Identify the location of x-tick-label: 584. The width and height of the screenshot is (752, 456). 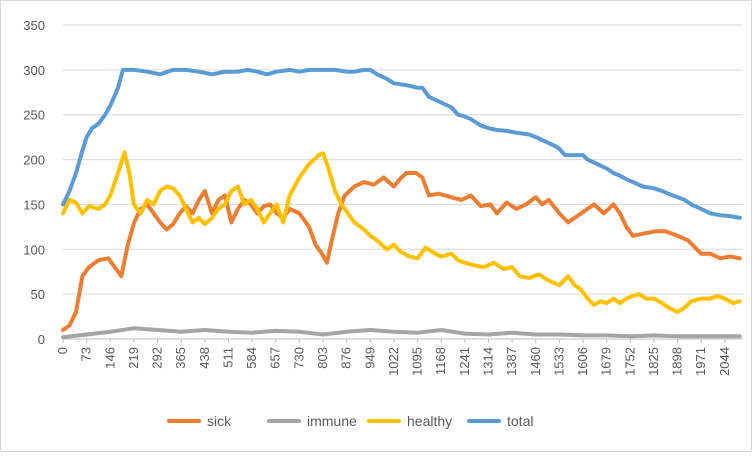
(251, 358).